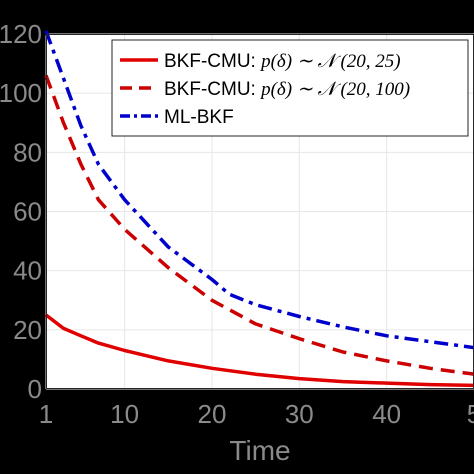  I want to click on y-tick-label: 120, so click(21, 34).